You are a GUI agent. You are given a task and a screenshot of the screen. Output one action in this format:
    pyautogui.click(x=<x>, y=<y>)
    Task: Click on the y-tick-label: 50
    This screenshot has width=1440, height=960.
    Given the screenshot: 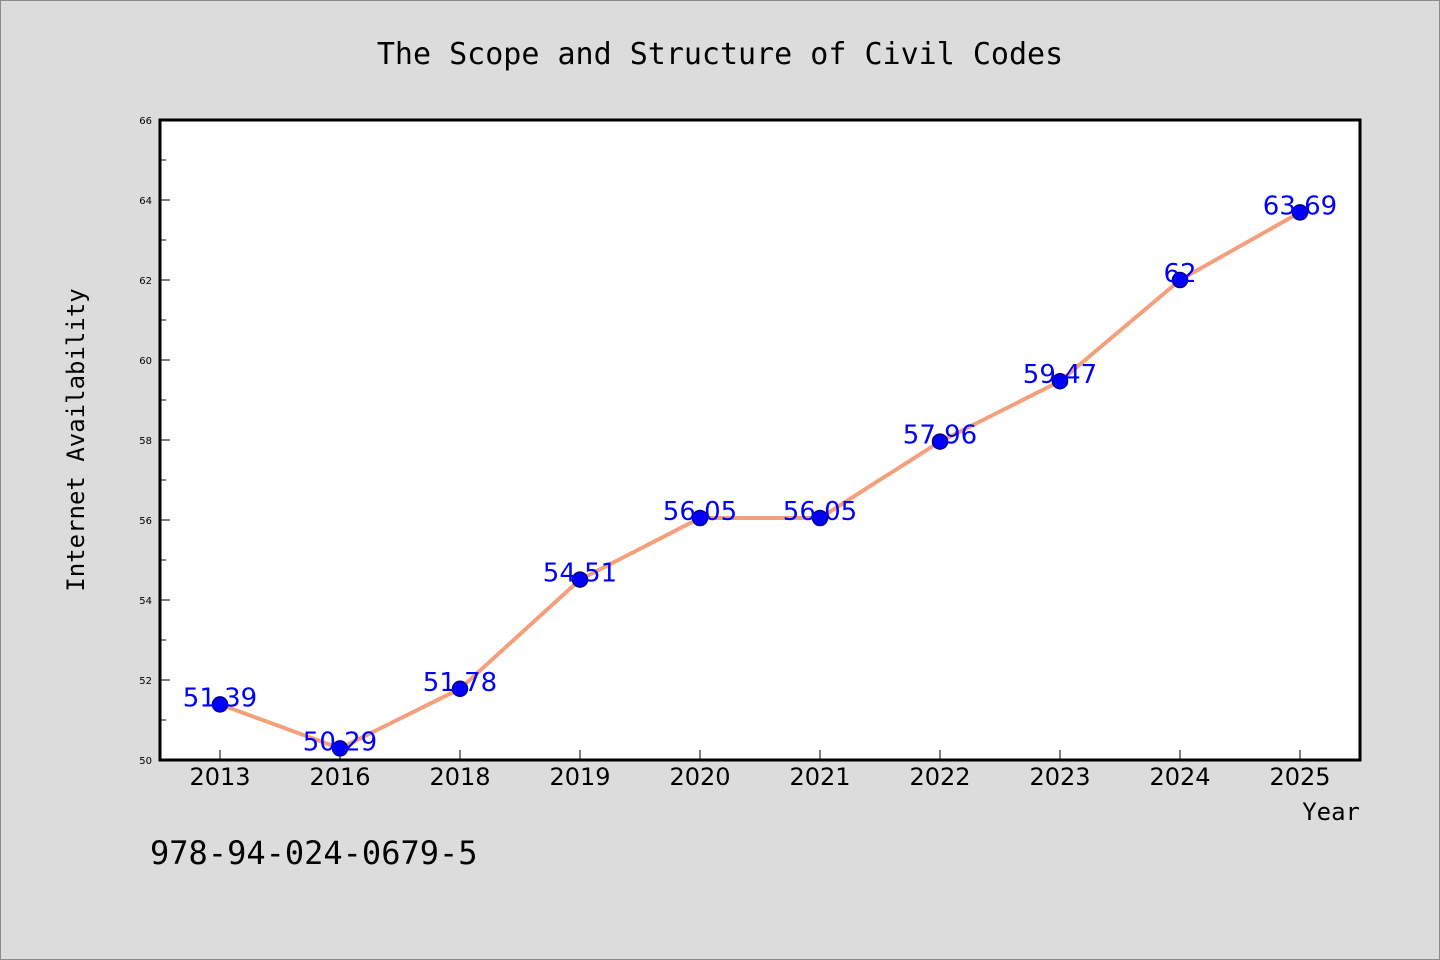 What is the action you would take?
    pyautogui.click(x=145, y=761)
    